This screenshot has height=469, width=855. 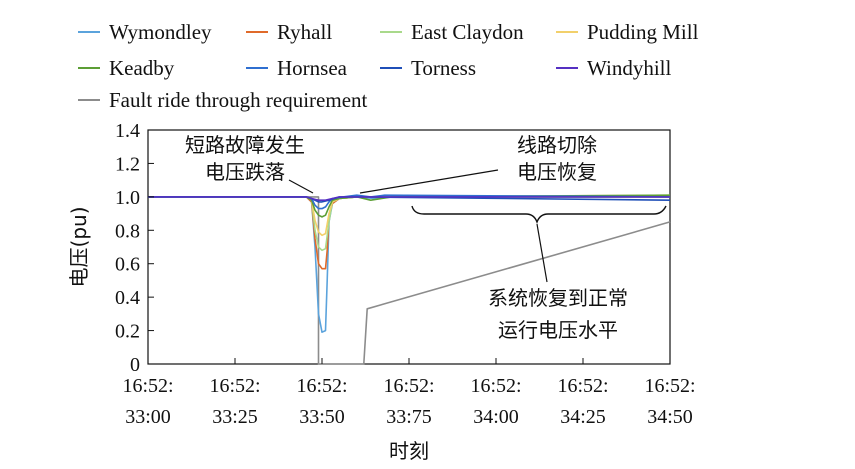 What do you see at coordinates (135, 365) in the screenshot?
I see `y-tick-label: 0` at bounding box center [135, 365].